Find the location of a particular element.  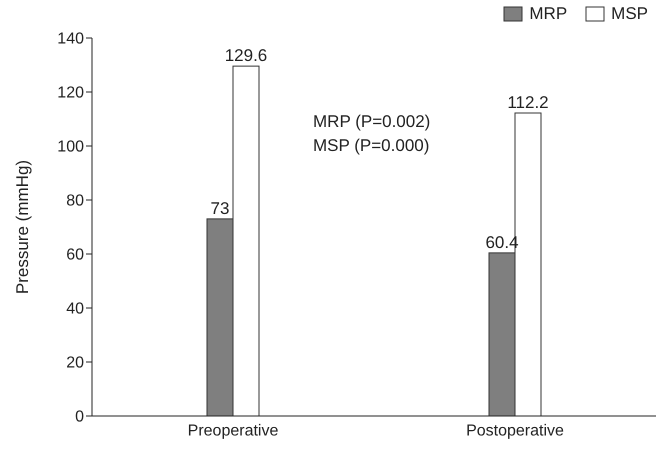

x-tick-label: Preoperative is located at coordinates (233, 431).